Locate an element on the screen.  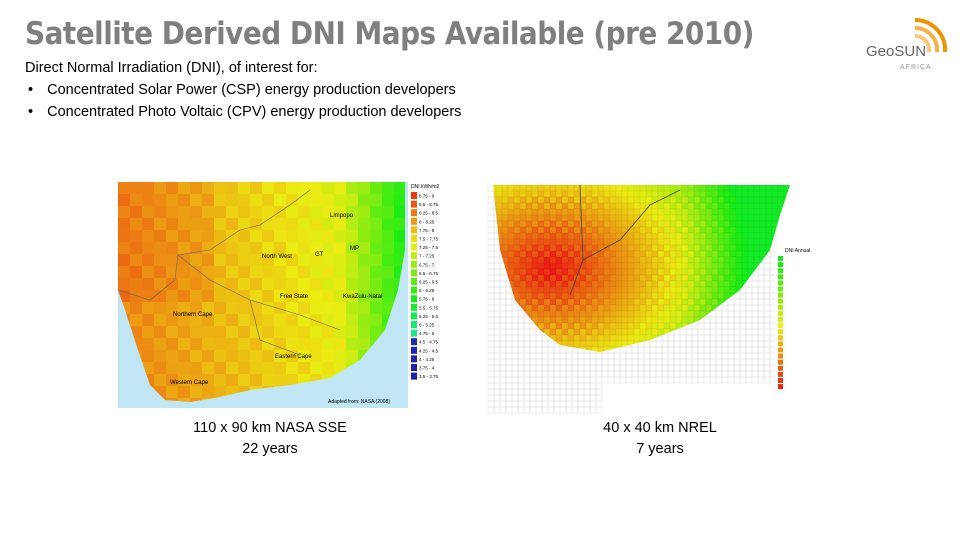
logo-sub: AFRICA is located at coordinates (916, 67).